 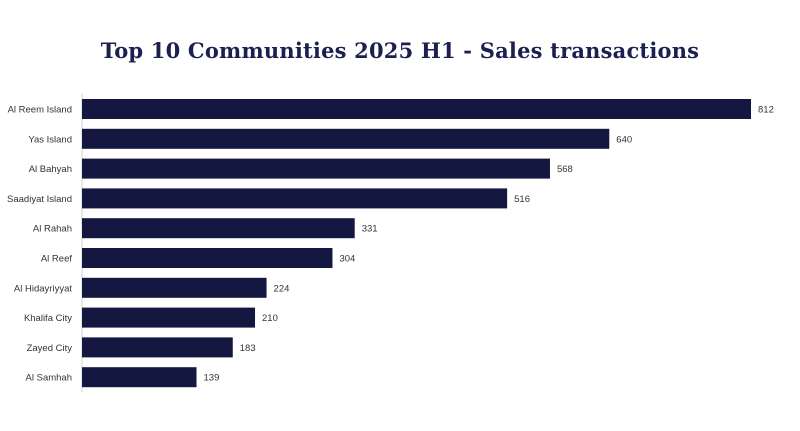 I want to click on category-label-al-hidayriyyat: Al Hidayriyyat, so click(x=43, y=288).